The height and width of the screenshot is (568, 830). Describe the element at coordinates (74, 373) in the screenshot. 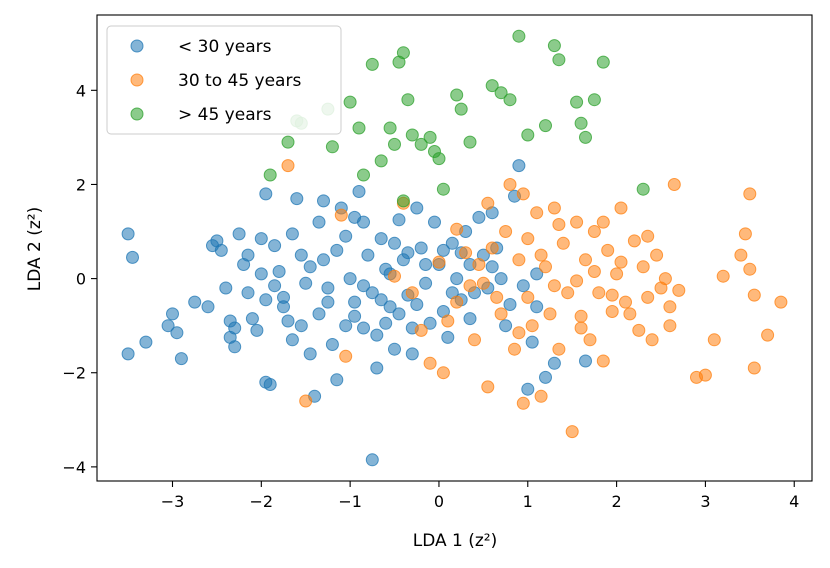

I see `y-tick-label: −2` at that location.